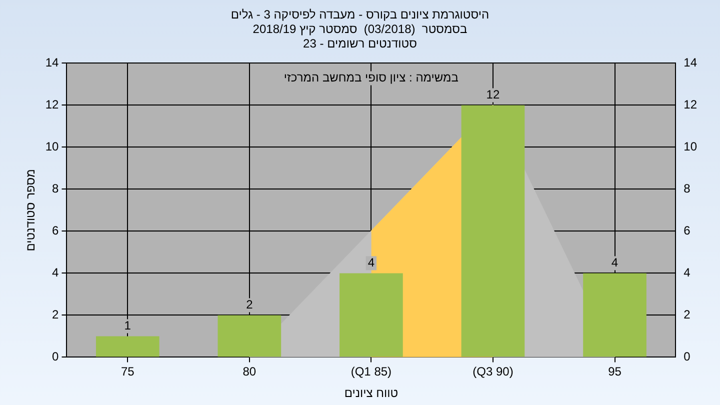  I want to click on y2-tick-label: 12, so click(691, 105).